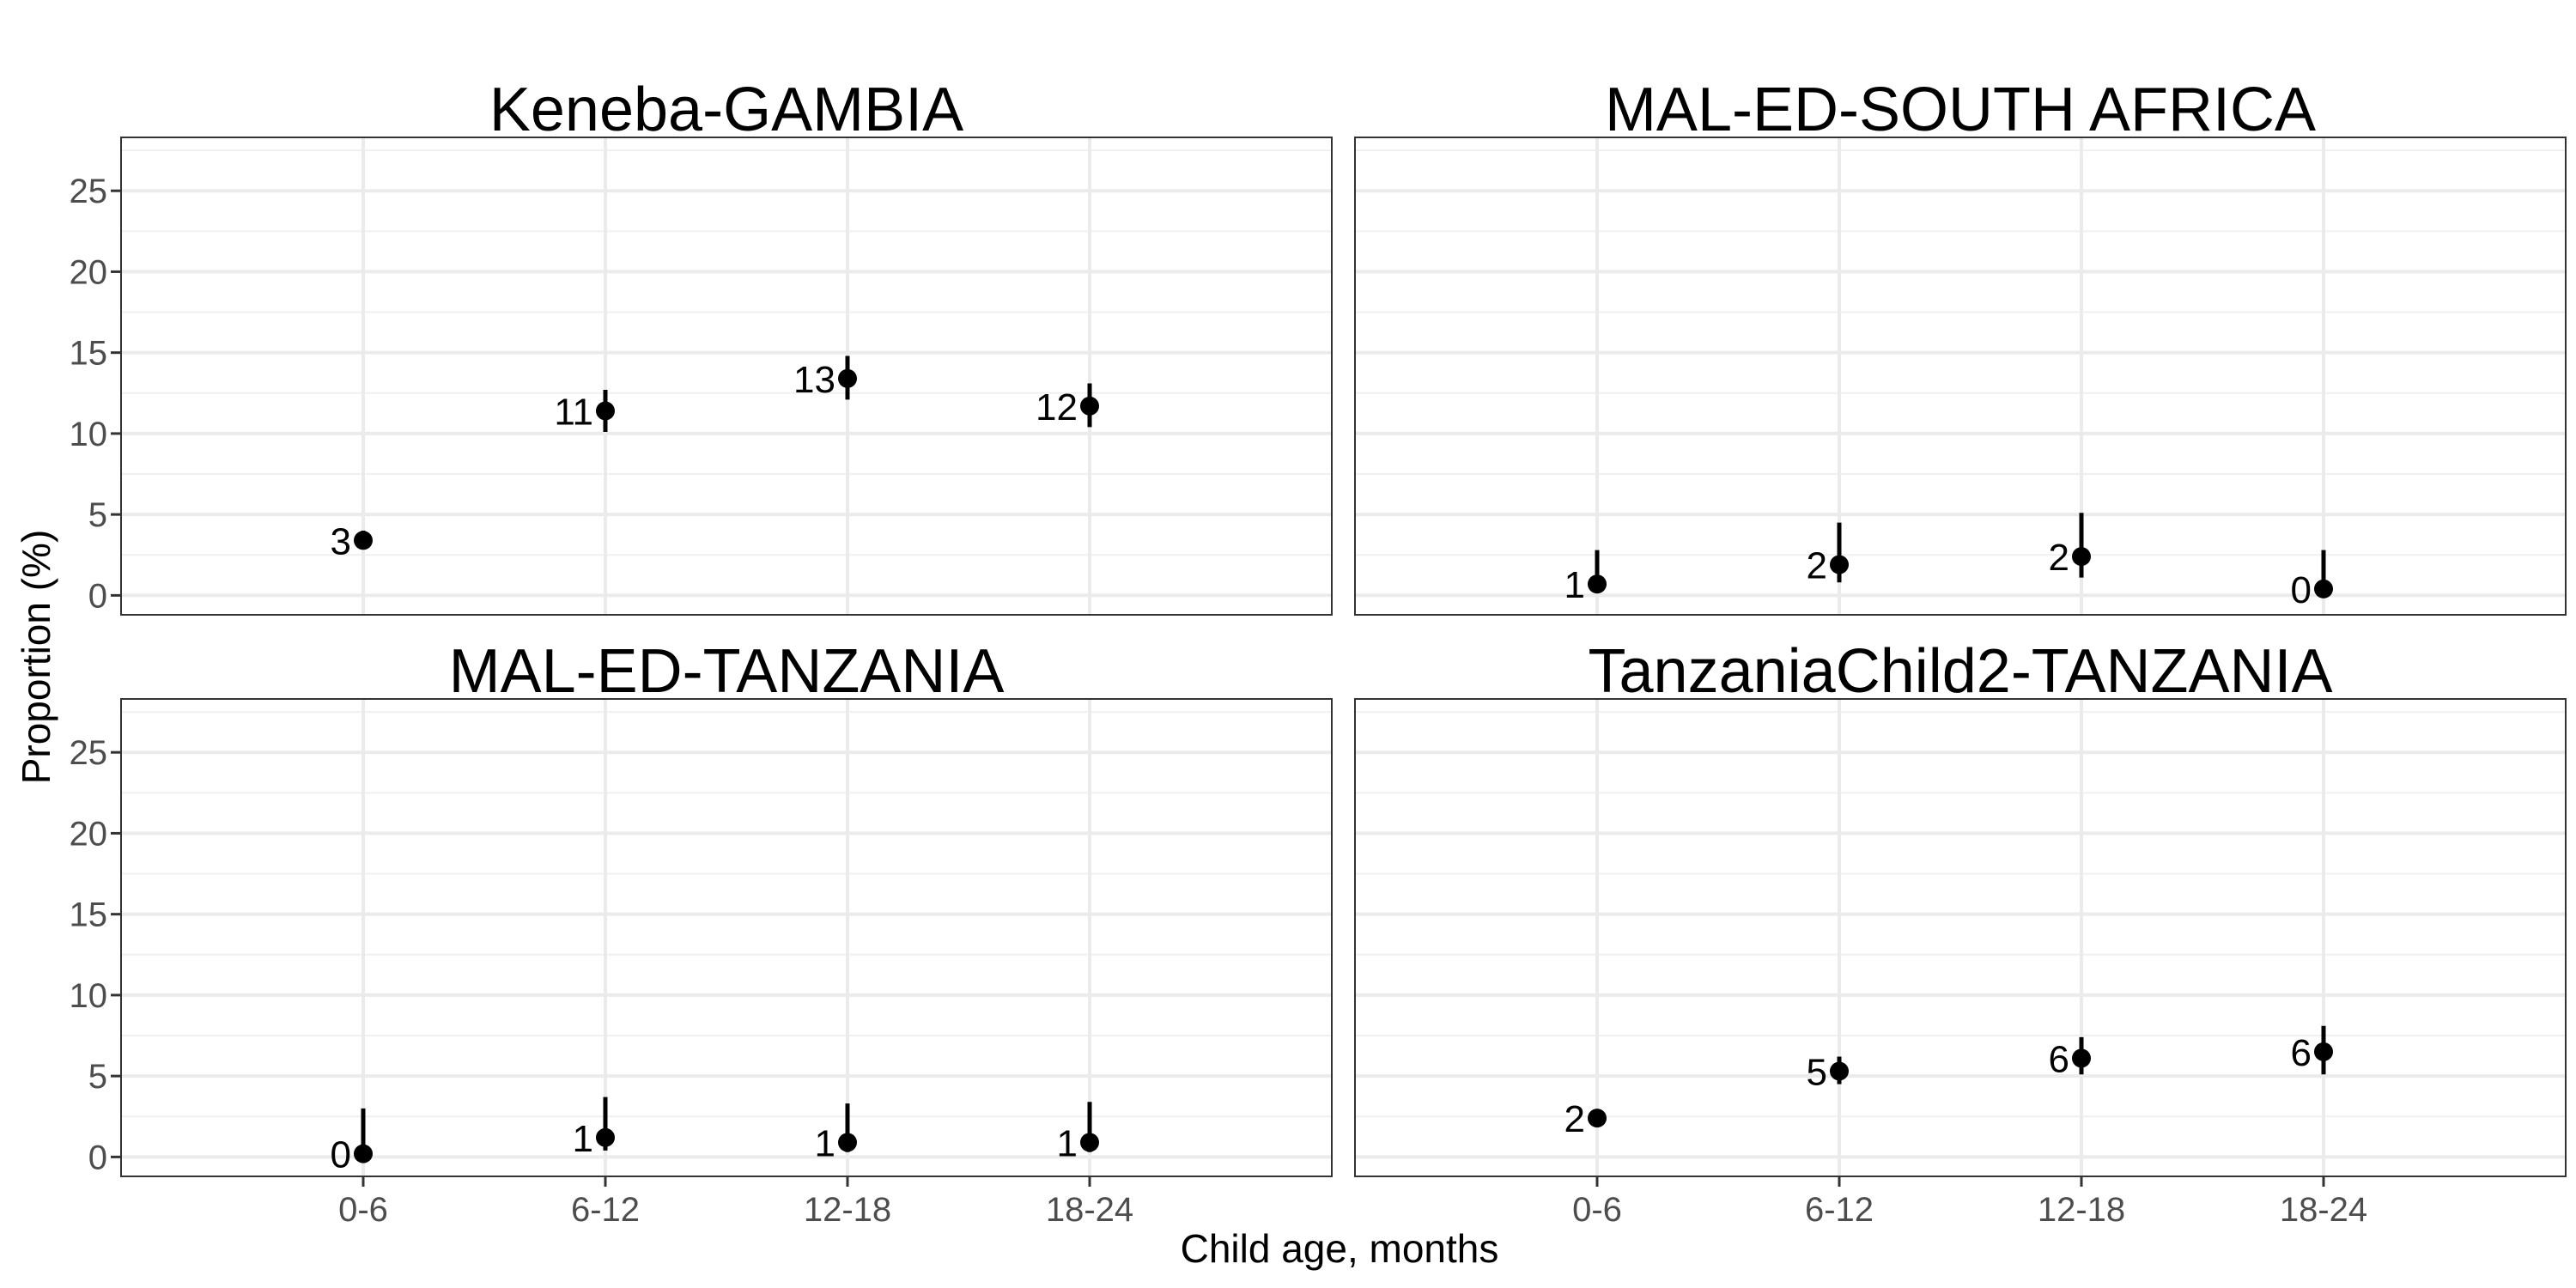 This screenshot has width=2576, height=1288. What do you see at coordinates (1057, 407) in the screenshot?
I see `data-label: 12` at bounding box center [1057, 407].